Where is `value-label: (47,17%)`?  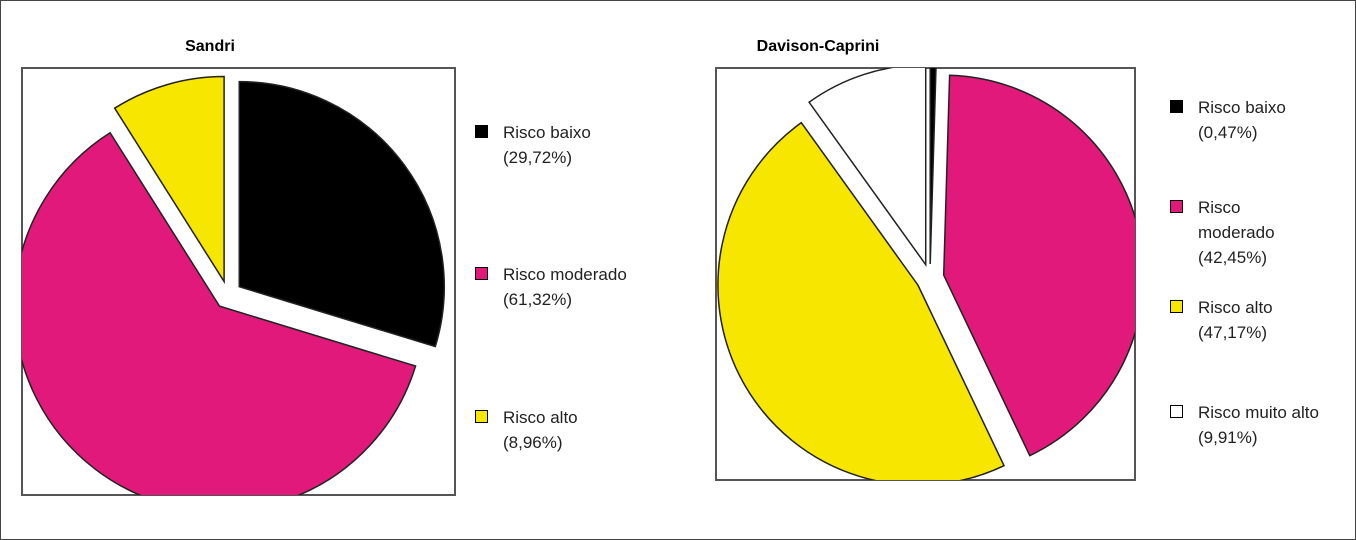
value-label: (47,17%) is located at coordinates (1232, 332).